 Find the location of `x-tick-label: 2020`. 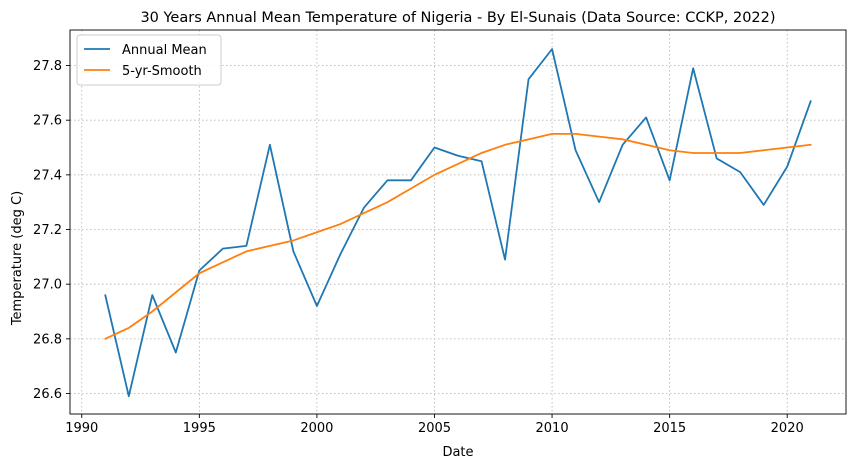

x-tick-label: 2020 is located at coordinates (787, 428).